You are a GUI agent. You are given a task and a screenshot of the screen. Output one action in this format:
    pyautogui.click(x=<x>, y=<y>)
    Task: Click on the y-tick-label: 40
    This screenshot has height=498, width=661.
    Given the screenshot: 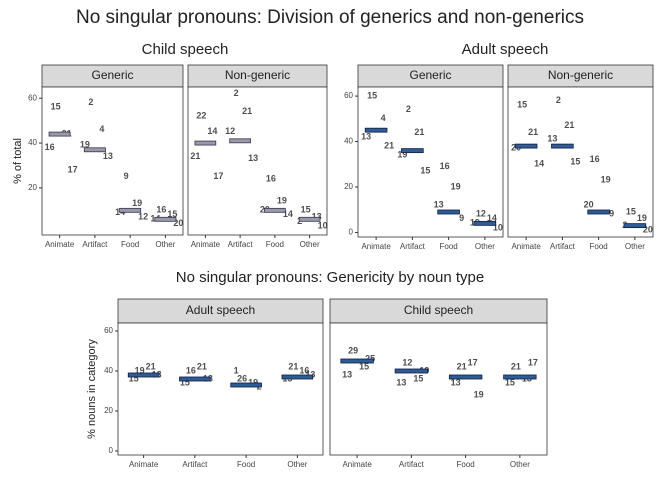 What is the action you would take?
    pyautogui.click(x=32, y=142)
    